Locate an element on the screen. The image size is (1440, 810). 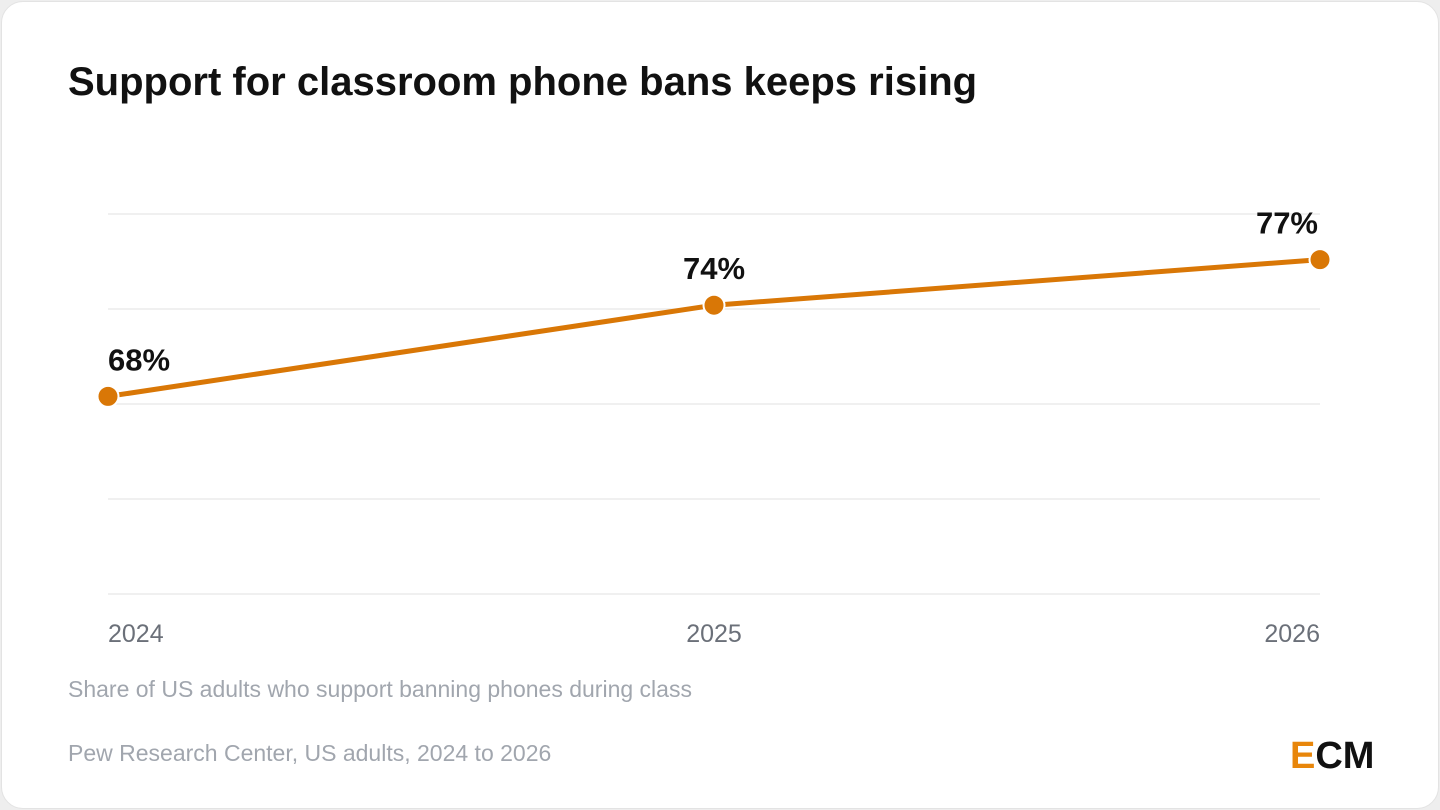
x-tick-label: 2024 is located at coordinates (136, 634).